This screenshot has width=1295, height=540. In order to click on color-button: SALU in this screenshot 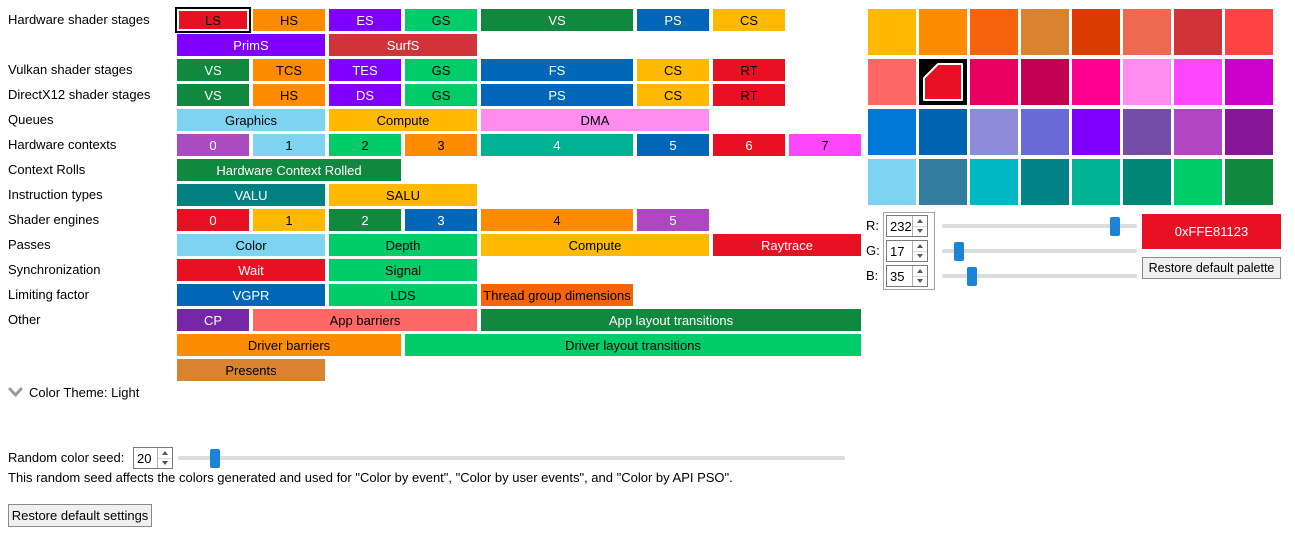, I will do `click(403, 195)`.